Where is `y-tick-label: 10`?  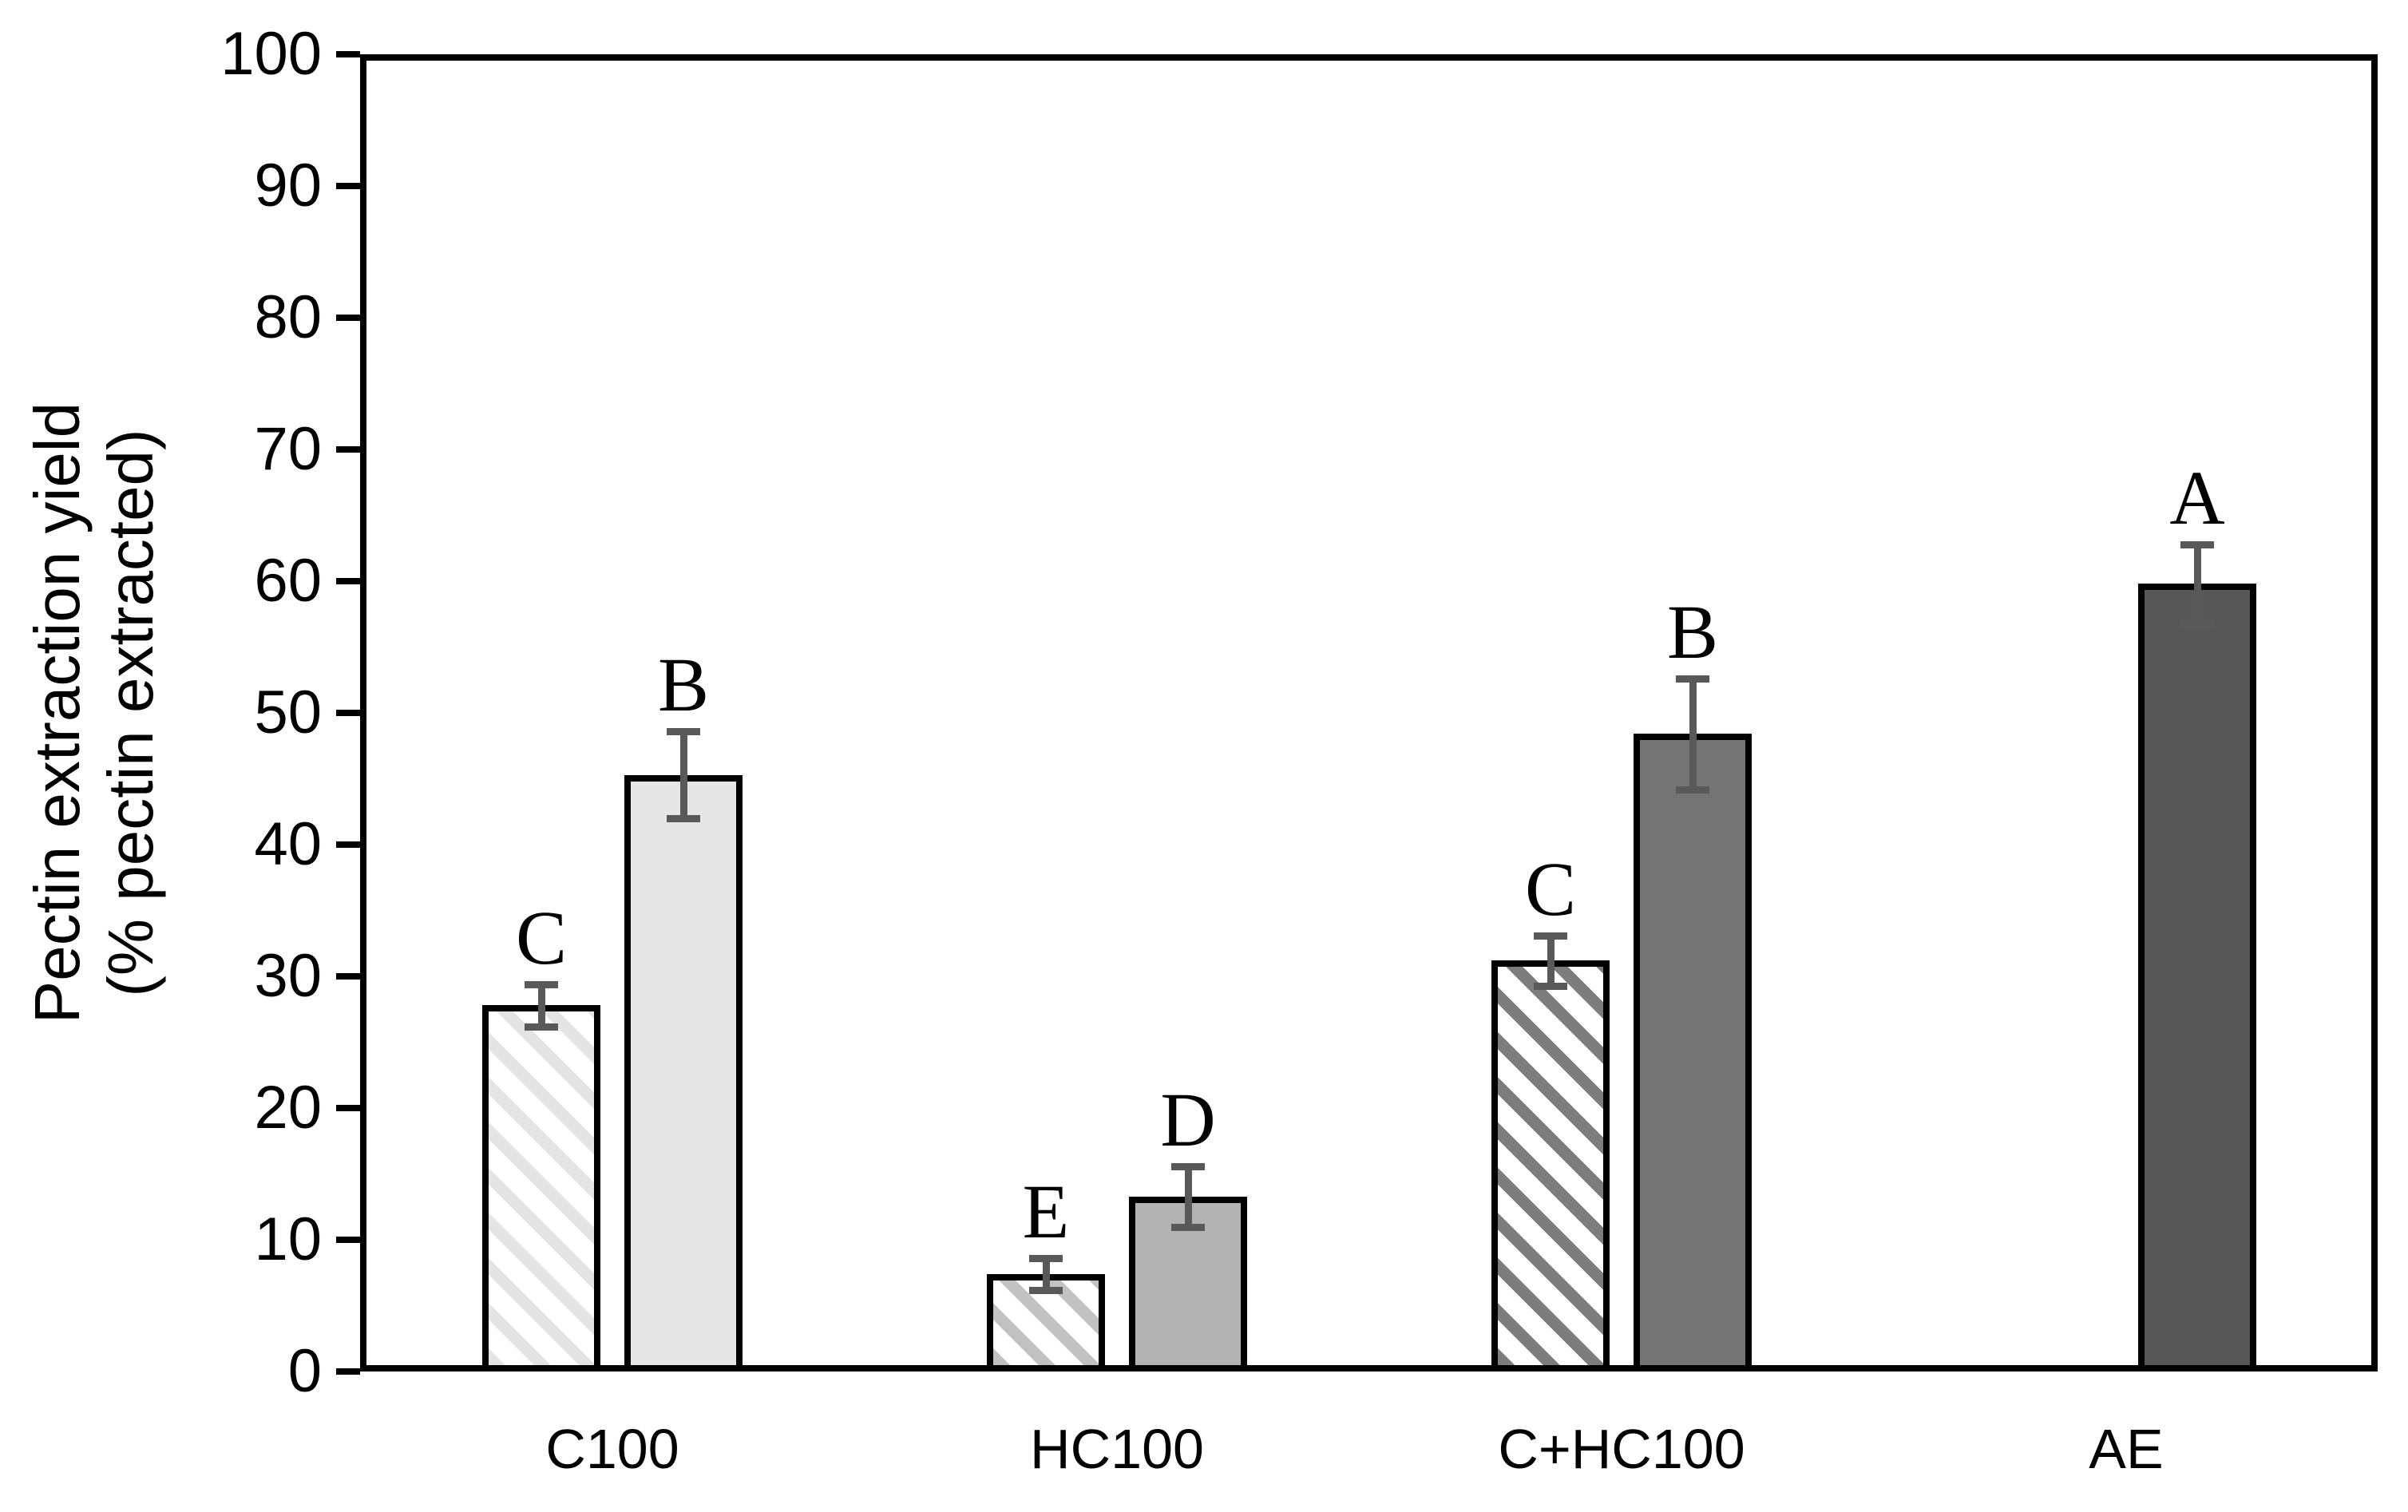 y-tick-label: 10 is located at coordinates (288, 1239).